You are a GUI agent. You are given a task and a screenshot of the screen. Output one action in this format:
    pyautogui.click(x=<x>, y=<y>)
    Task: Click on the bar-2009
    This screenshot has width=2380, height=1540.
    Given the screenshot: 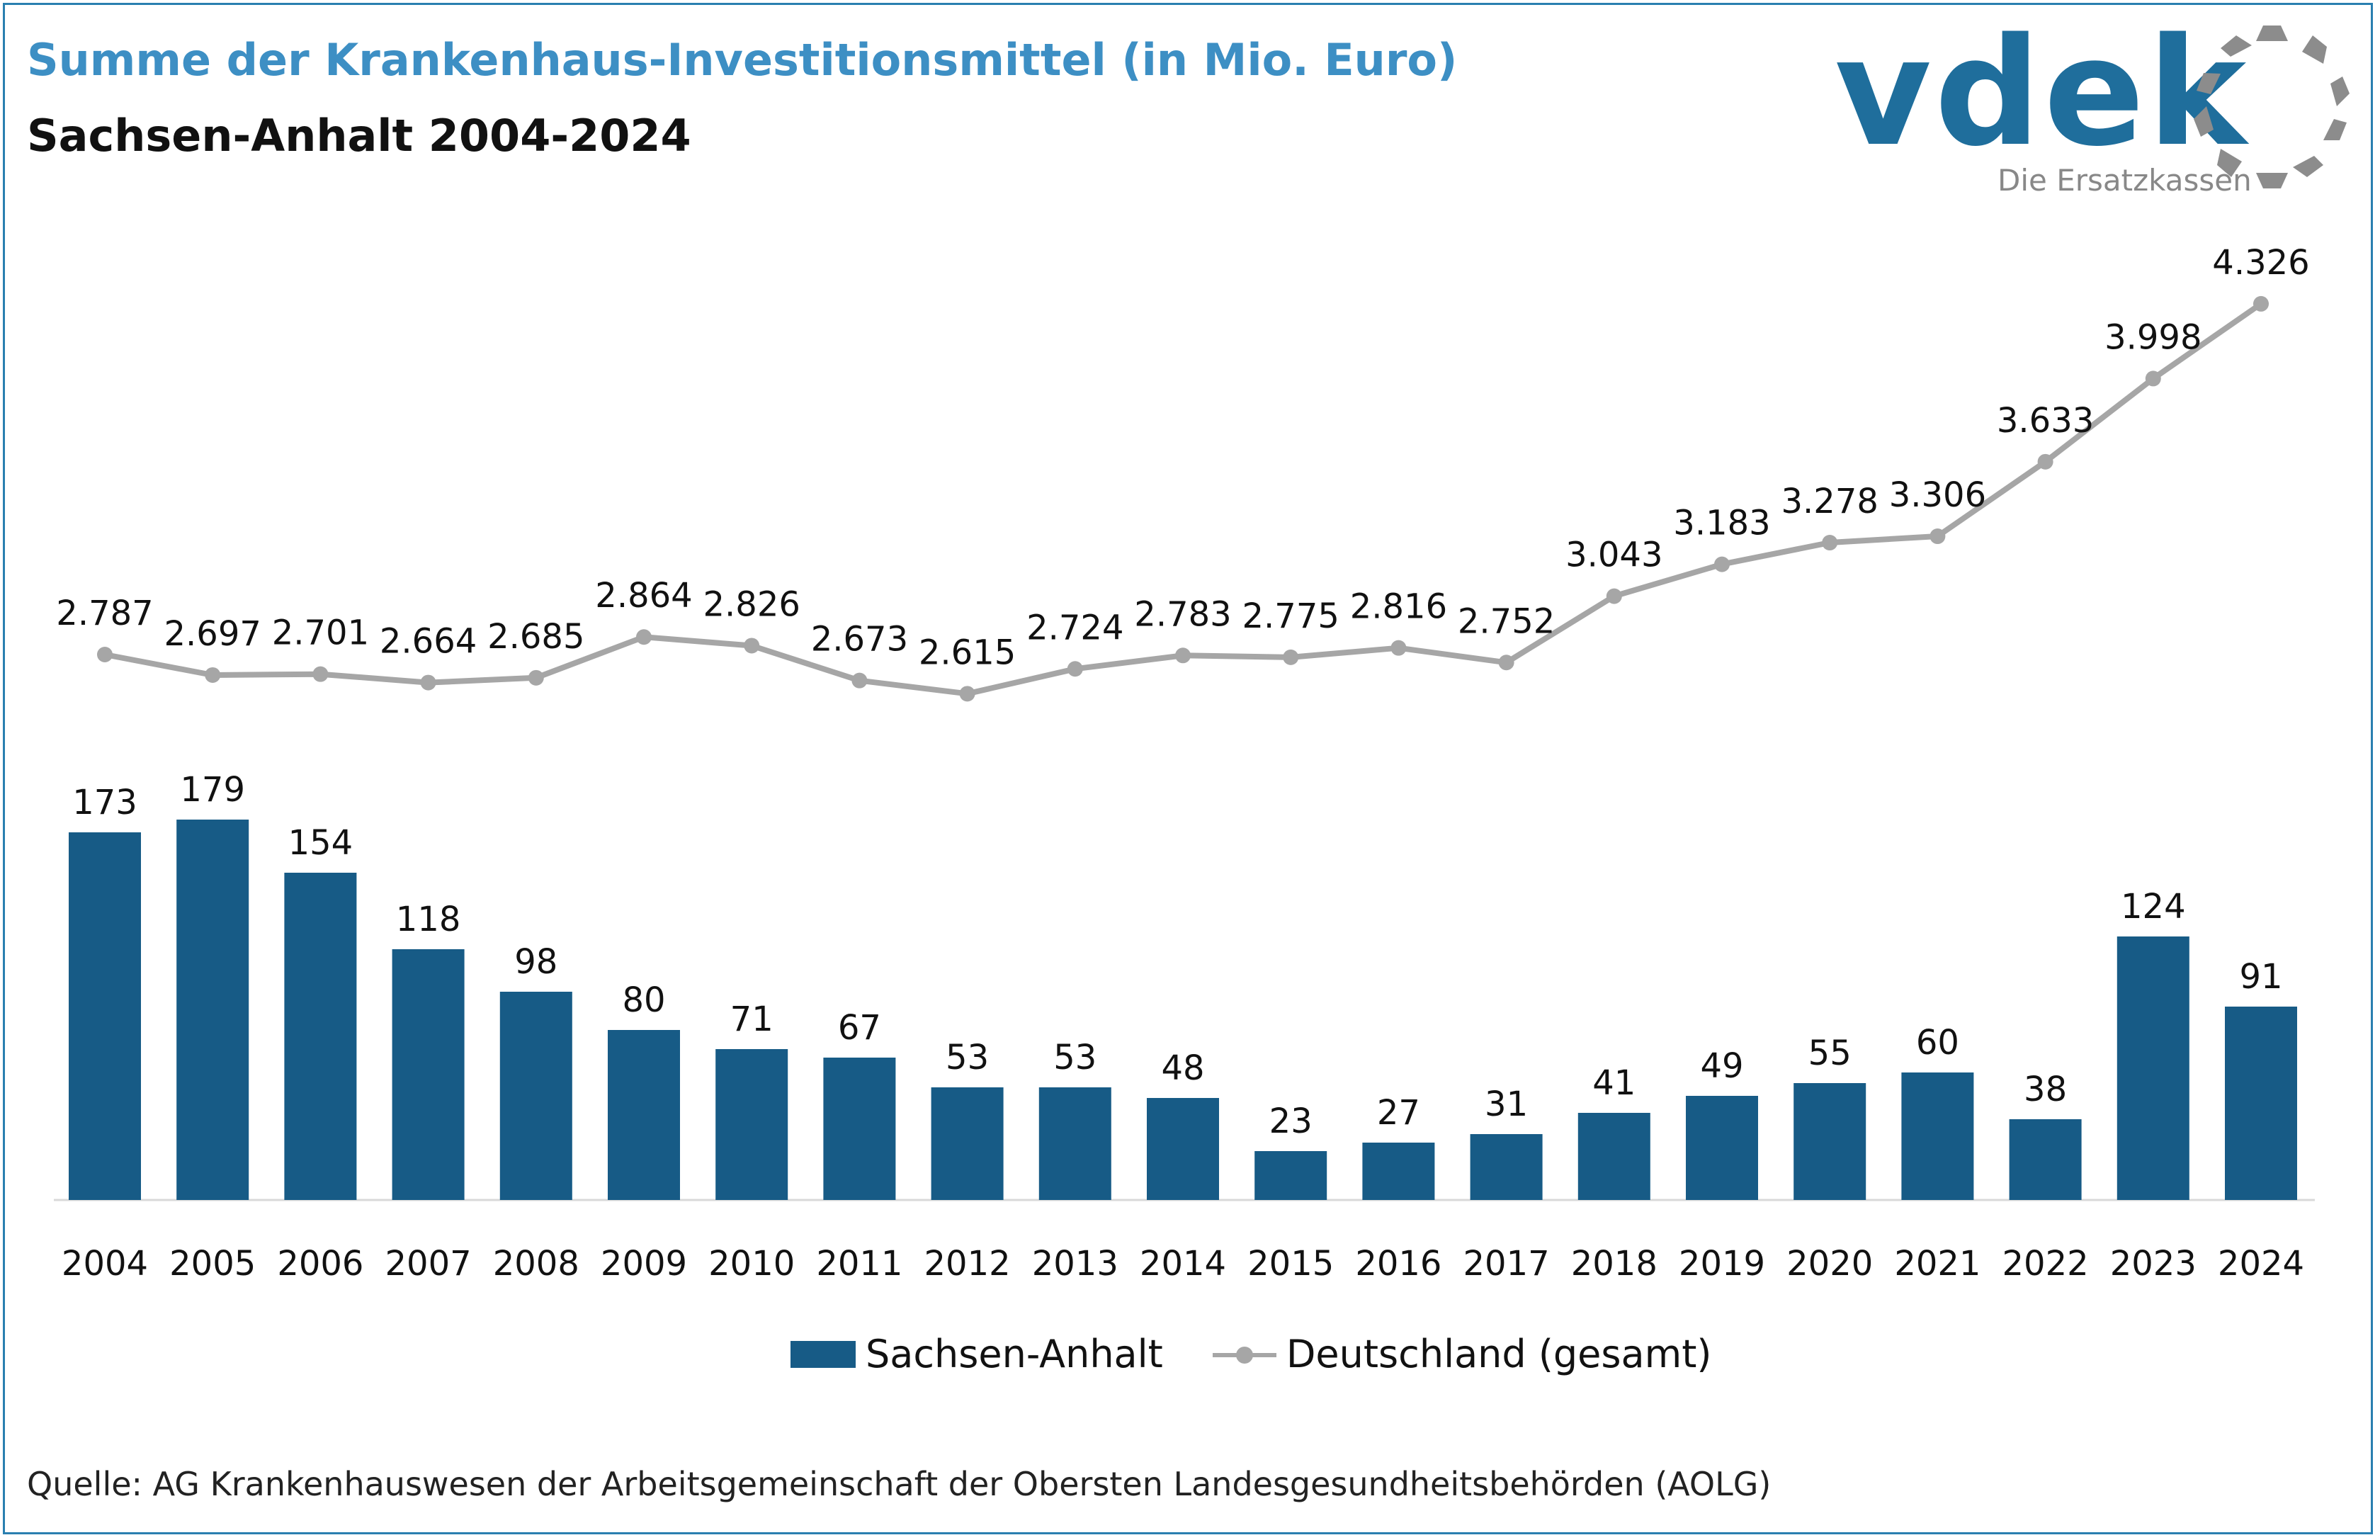 What is the action you would take?
    pyautogui.click(x=644, y=1115)
    